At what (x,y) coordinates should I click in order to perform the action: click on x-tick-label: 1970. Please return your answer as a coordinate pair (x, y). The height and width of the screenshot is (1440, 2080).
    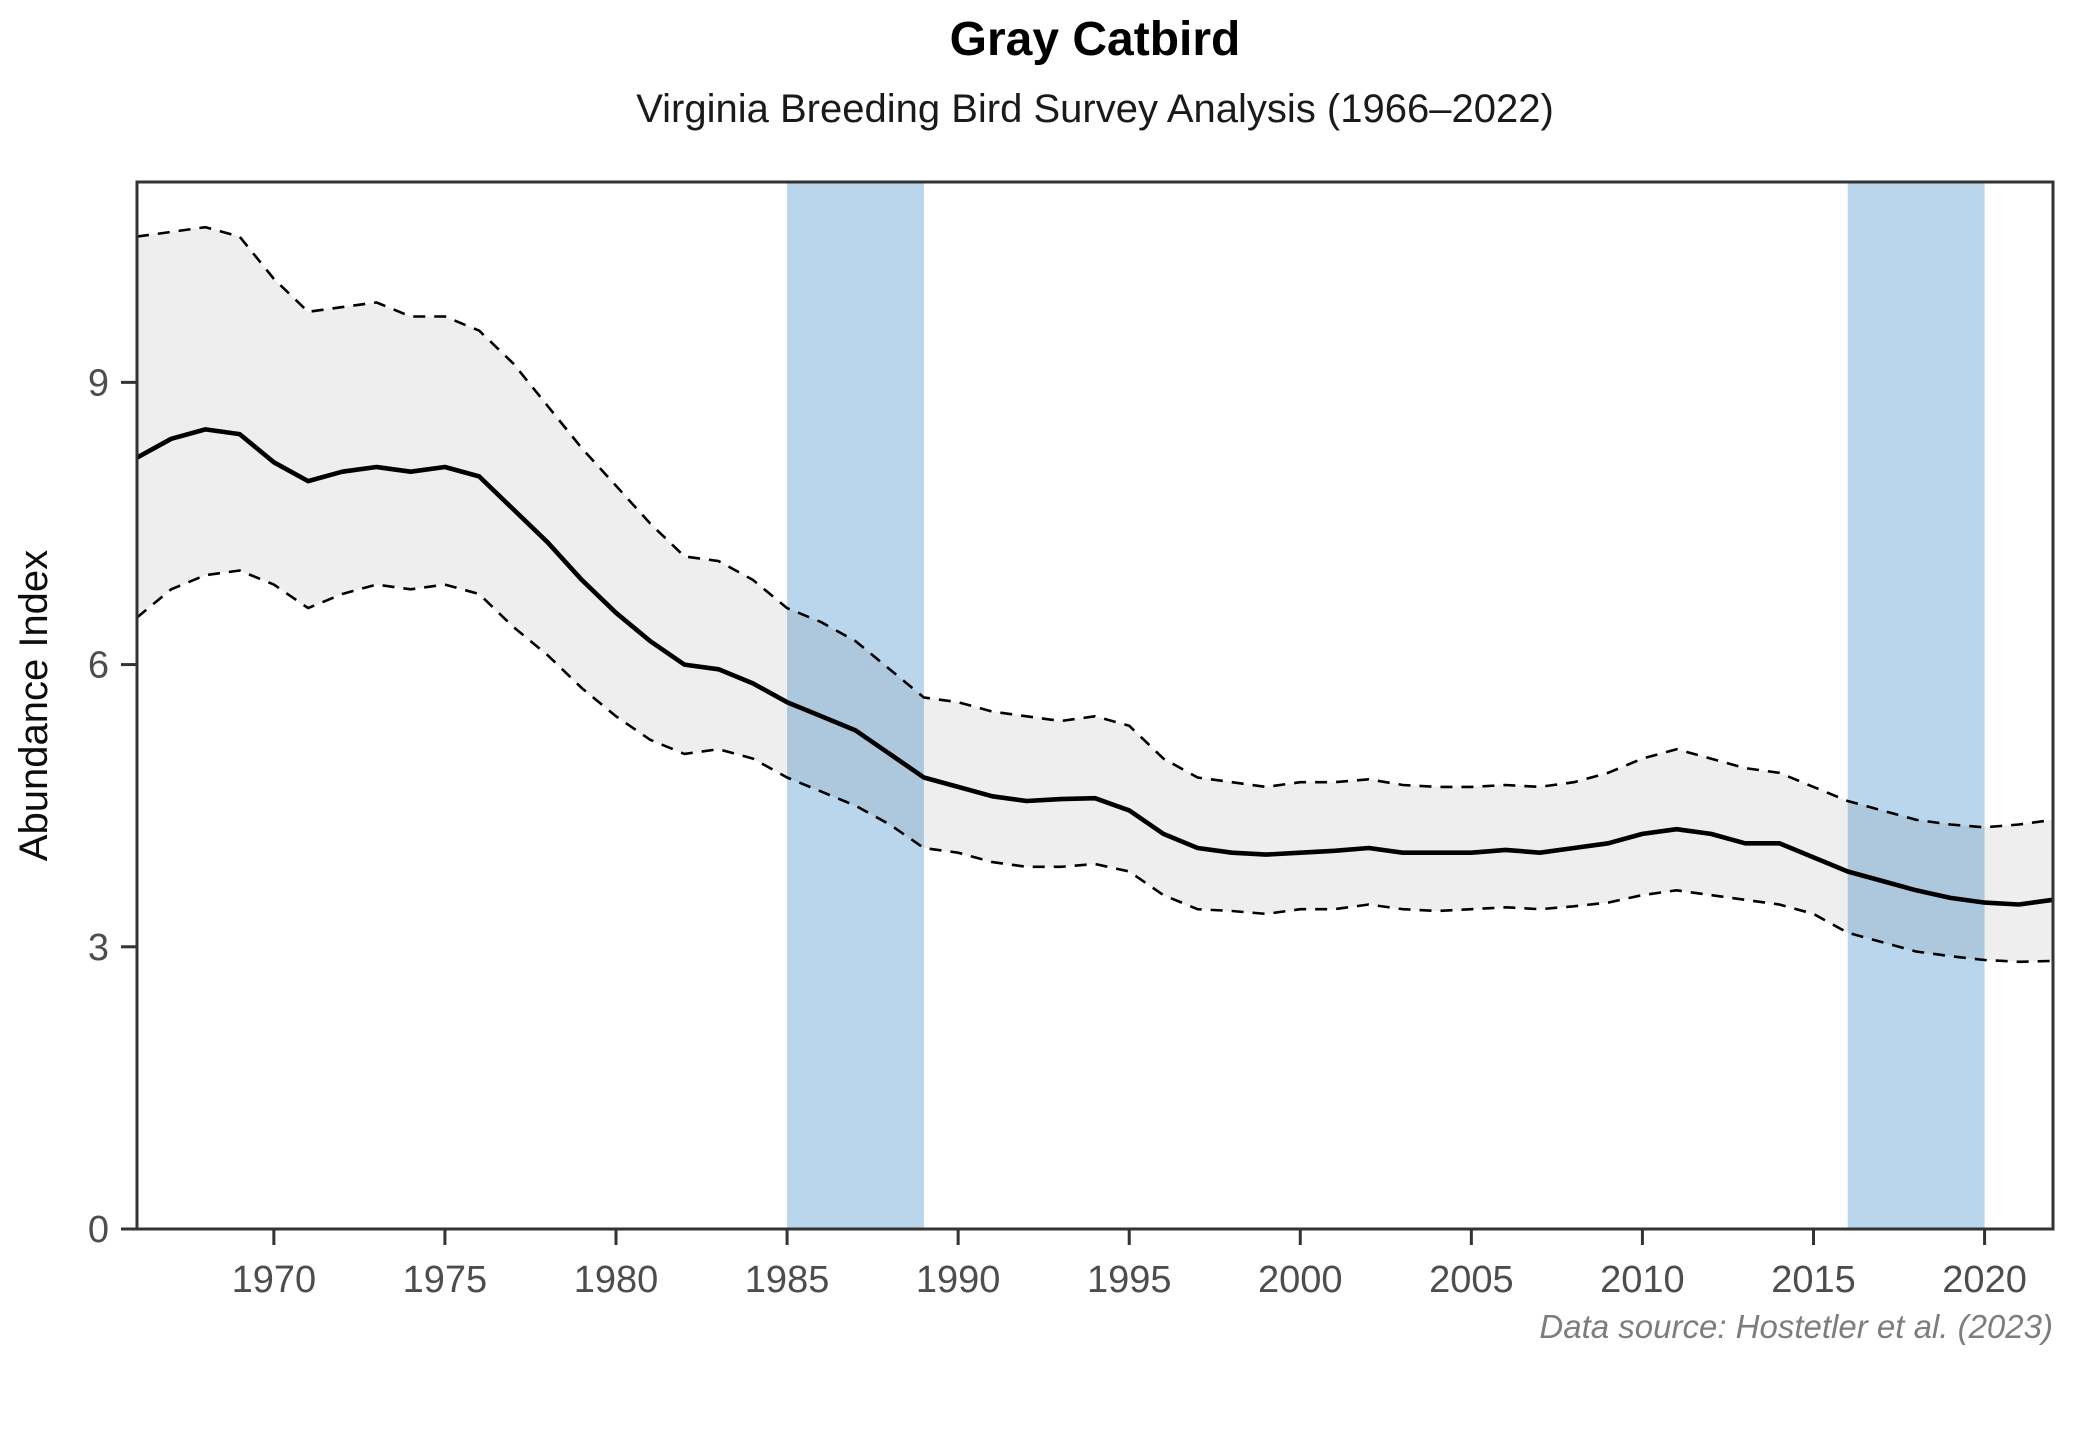
    Looking at the image, I should click on (274, 1280).